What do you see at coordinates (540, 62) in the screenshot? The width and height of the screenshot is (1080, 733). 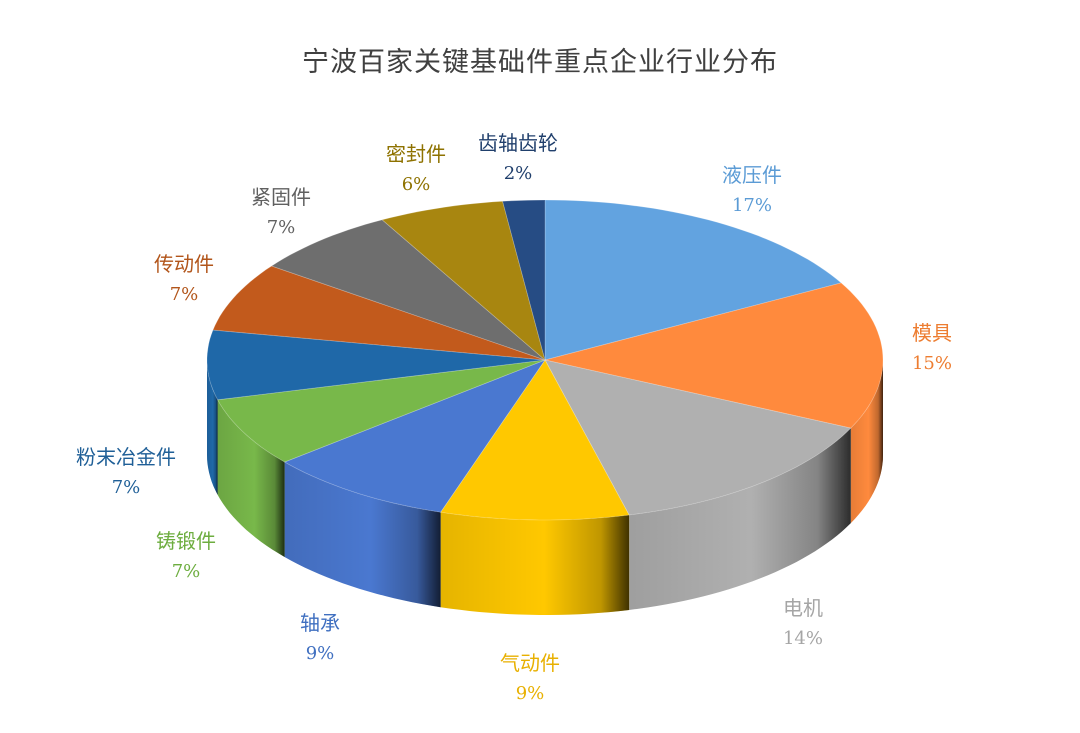 I see `chart-title: 宁波百家关键基础件重点企业行业分布` at bounding box center [540, 62].